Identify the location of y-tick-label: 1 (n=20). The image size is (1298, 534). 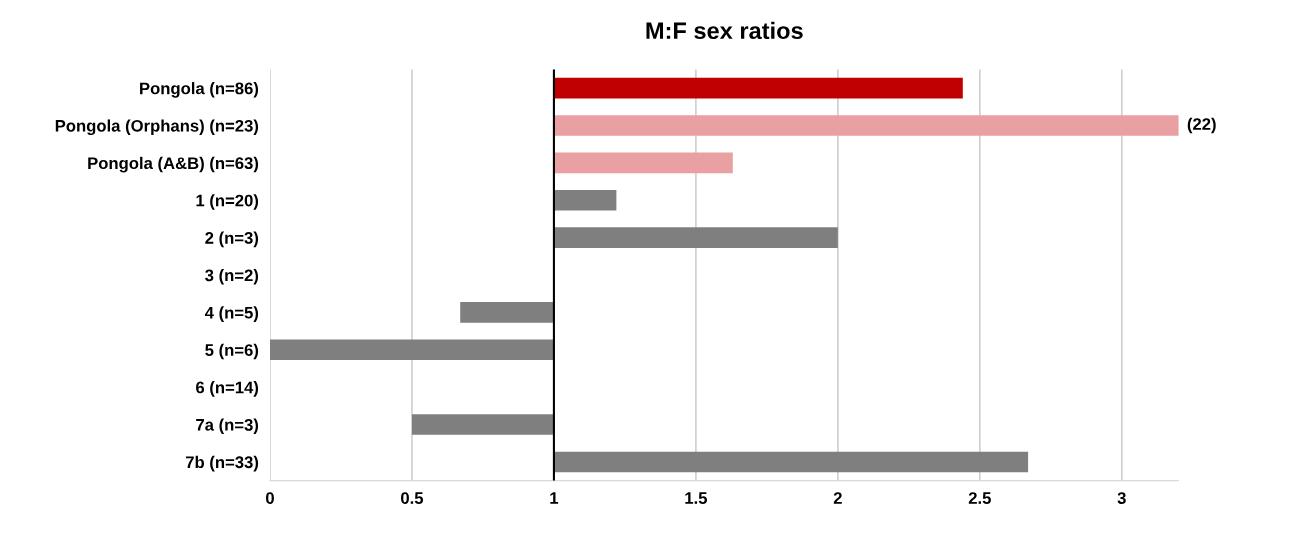
(227, 202).